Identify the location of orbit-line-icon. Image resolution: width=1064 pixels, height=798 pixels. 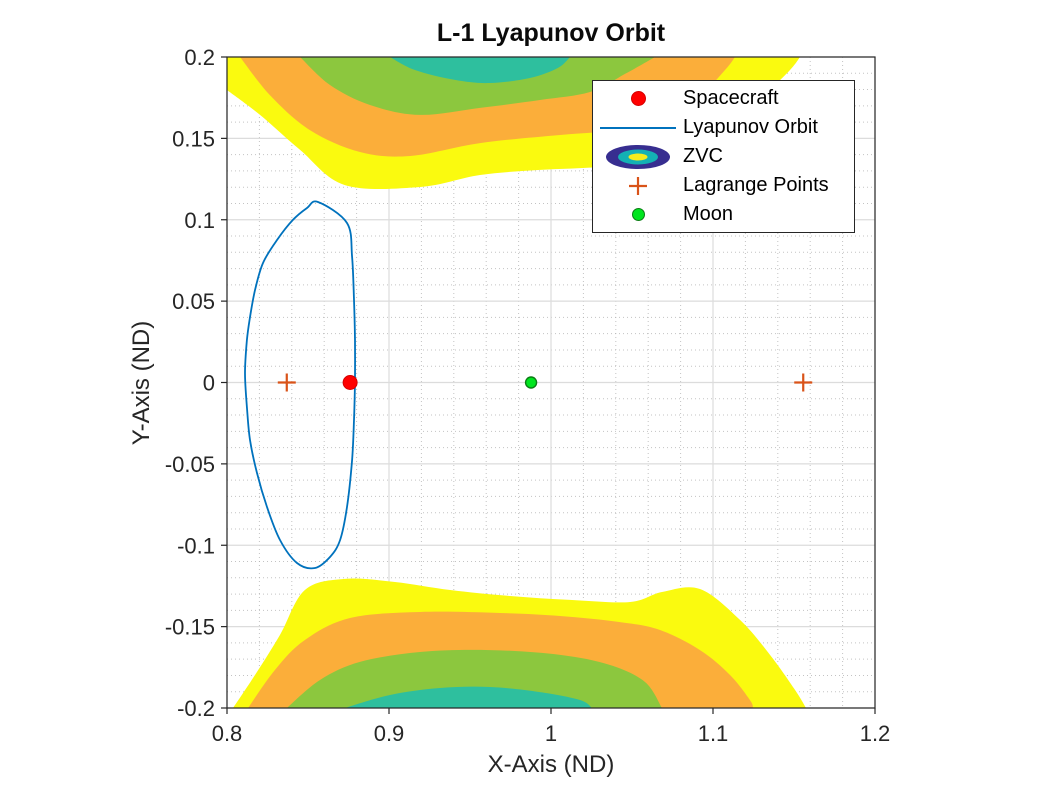
(638, 127).